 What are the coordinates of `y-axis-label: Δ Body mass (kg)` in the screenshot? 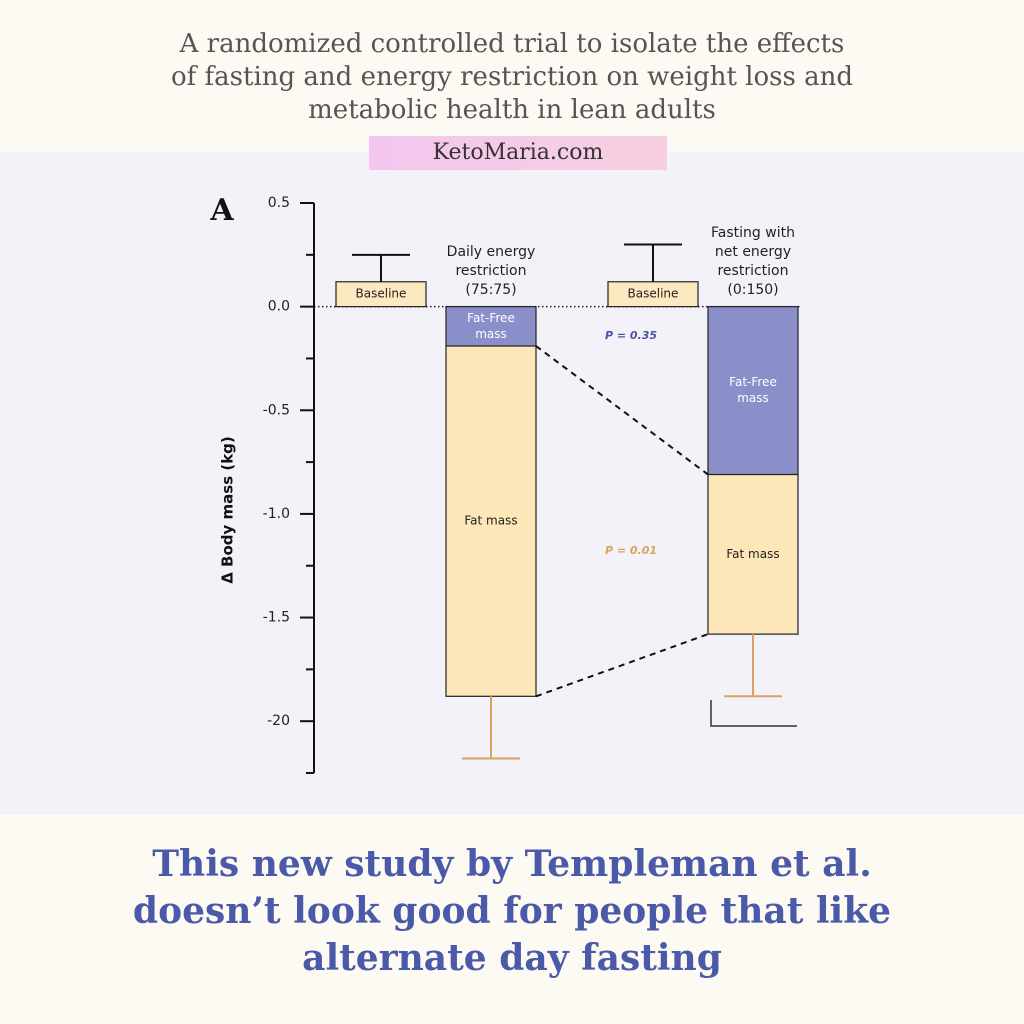 It's located at (228, 510).